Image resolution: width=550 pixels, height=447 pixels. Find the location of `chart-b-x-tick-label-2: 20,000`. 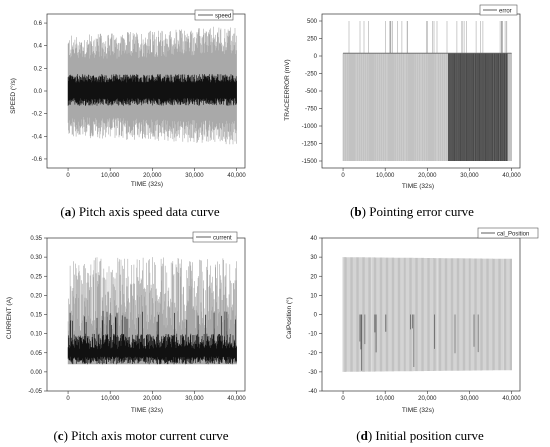

chart-b-x-tick-label-2: 20,000 is located at coordinates (427, 176).